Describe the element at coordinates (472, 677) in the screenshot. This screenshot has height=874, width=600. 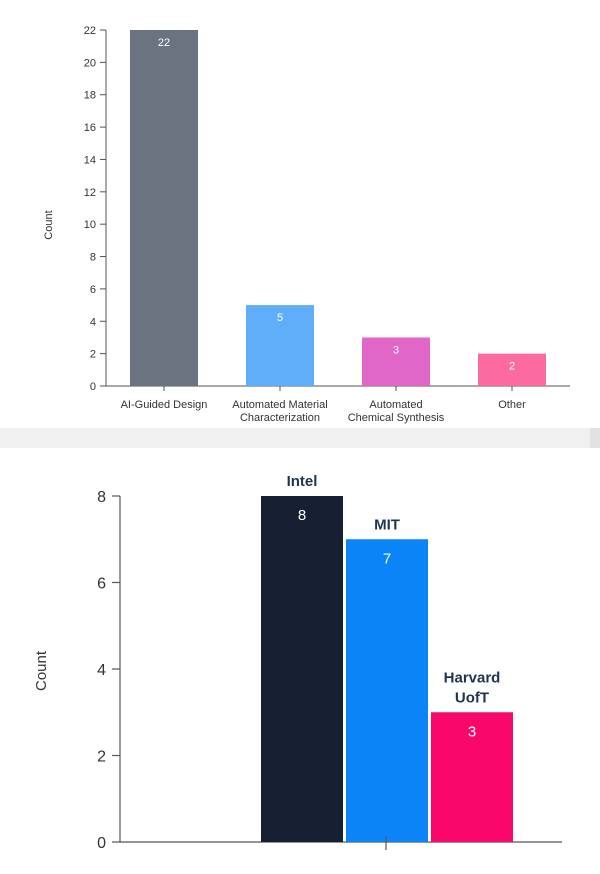
I see `bar-category-label-line: Harvard` at that location.